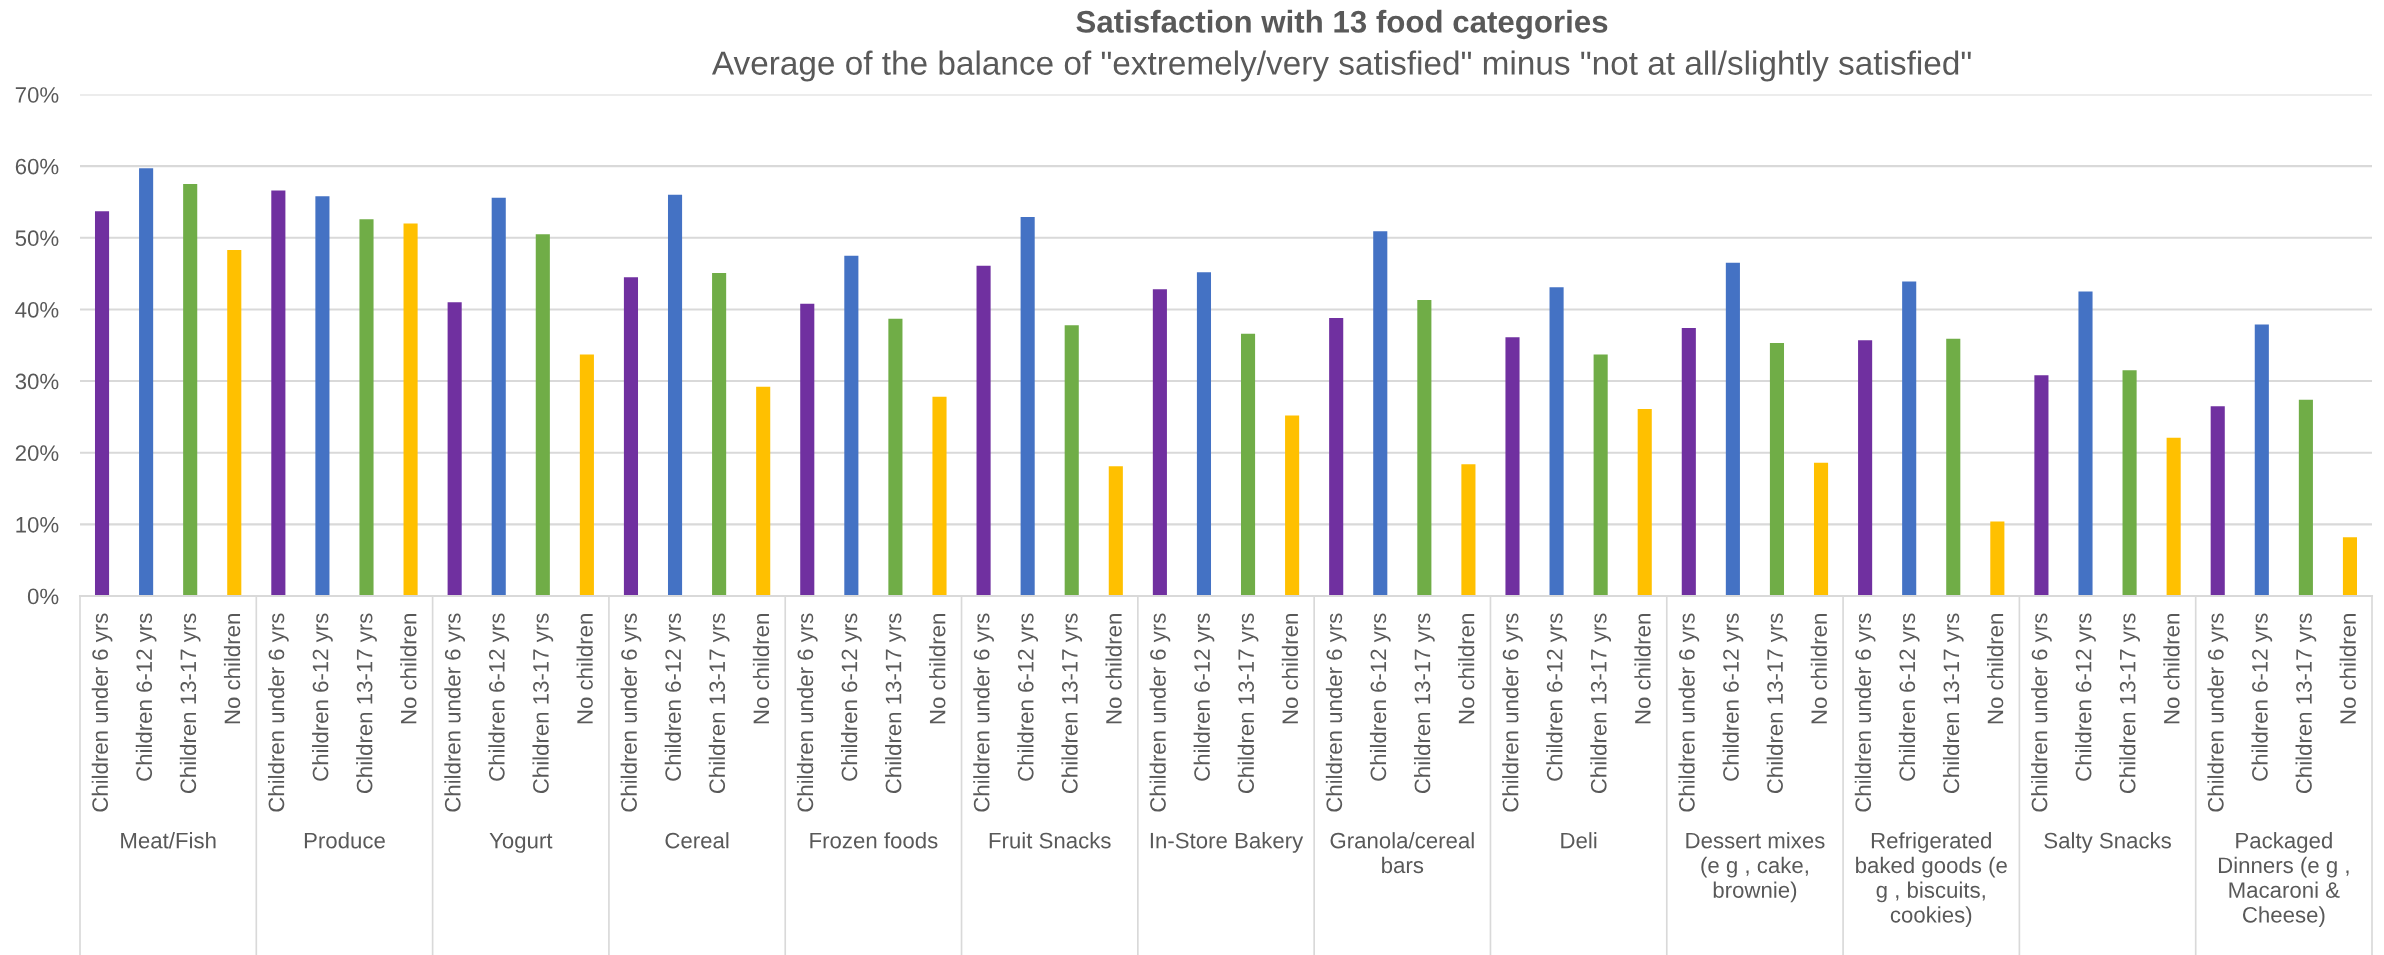  Describe the element at coordinates (168, 840) in the screenshot. I see `text: Meat/Fish` at that location.